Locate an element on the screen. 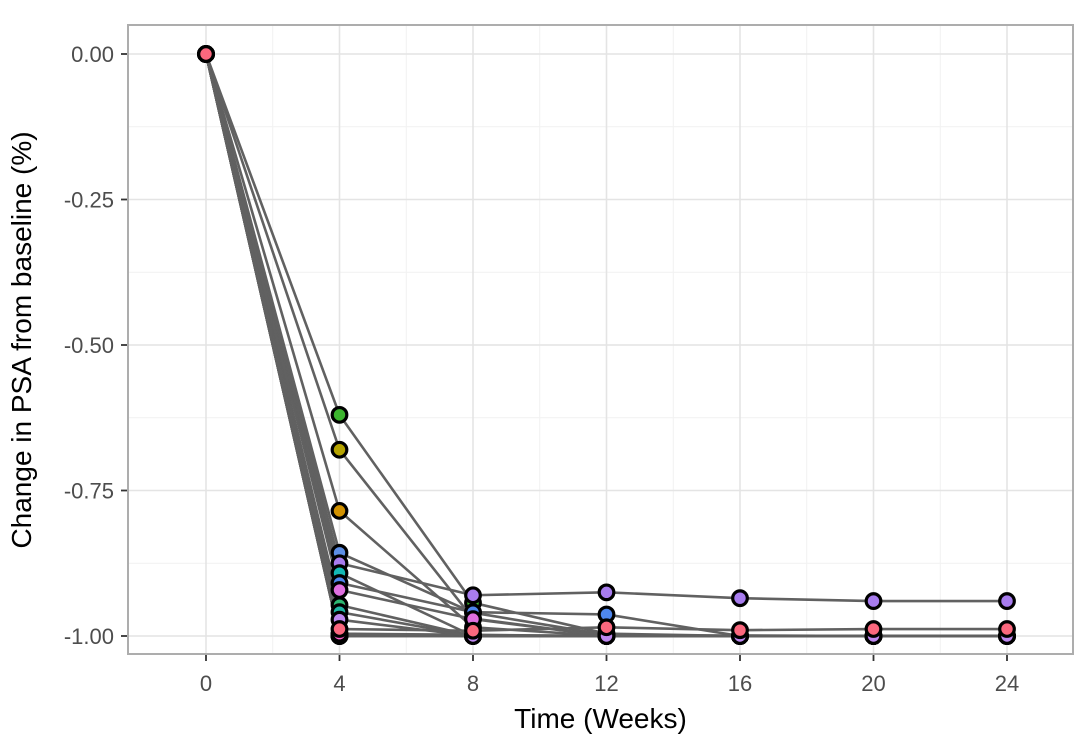 Image resolution: width=1080 pixels, height=746 pixels. data-point-patient-15-wk24 is located at coordinates (1007, 601).